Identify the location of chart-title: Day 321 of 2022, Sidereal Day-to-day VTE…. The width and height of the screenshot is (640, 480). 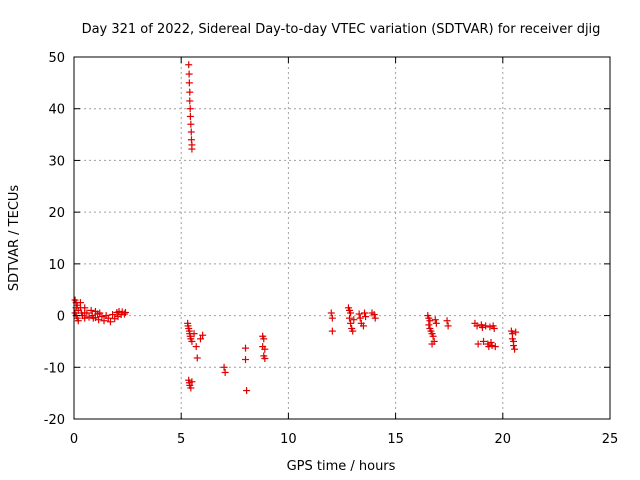
(341, 29).